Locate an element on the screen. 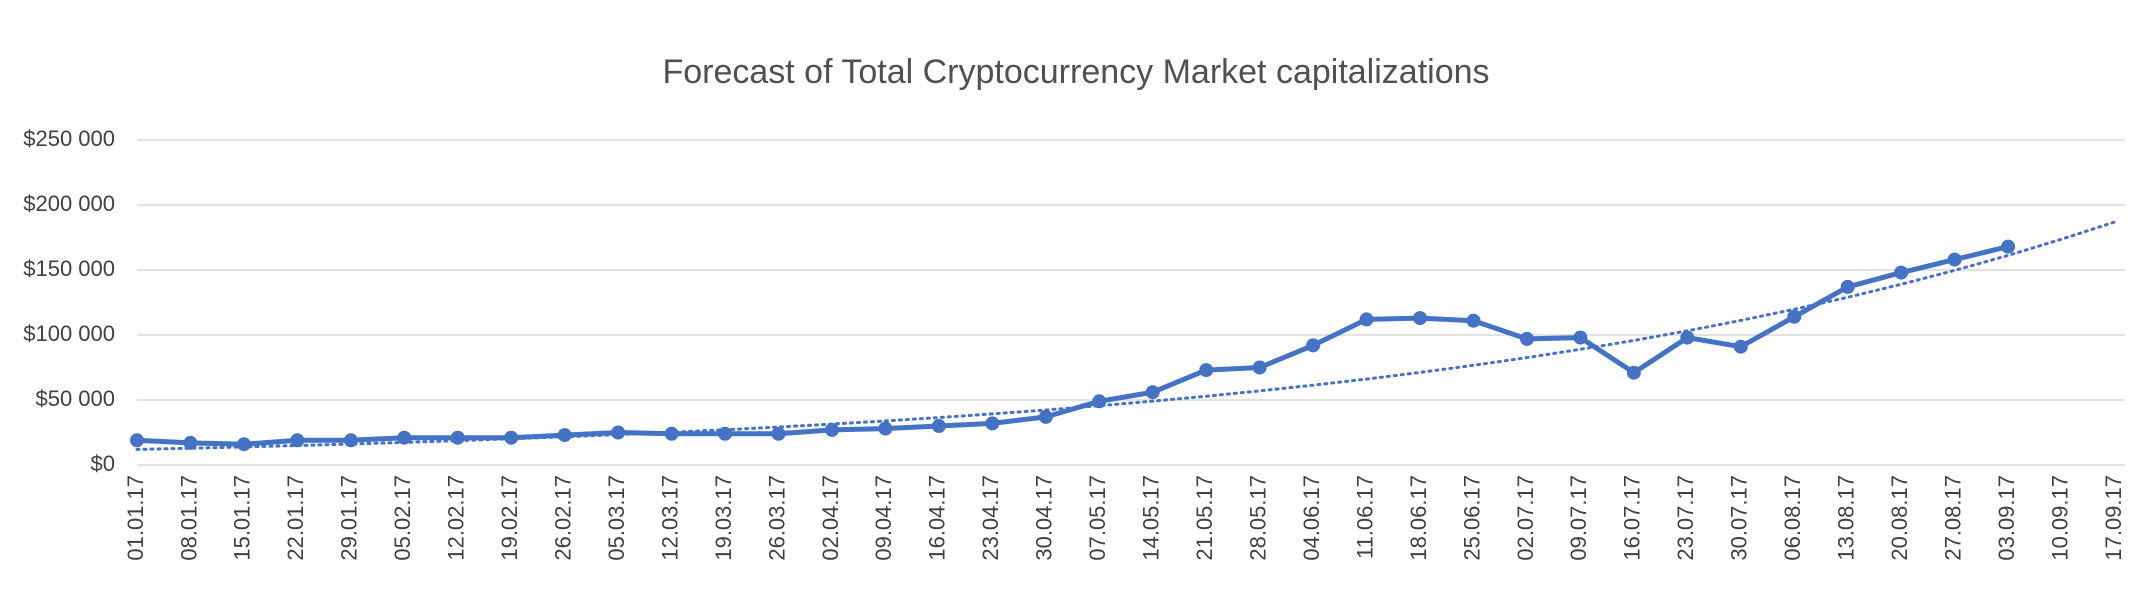 The image size is (2152, 606). x-tick-label: 02.04.17 is located at coordinates (830, 518).